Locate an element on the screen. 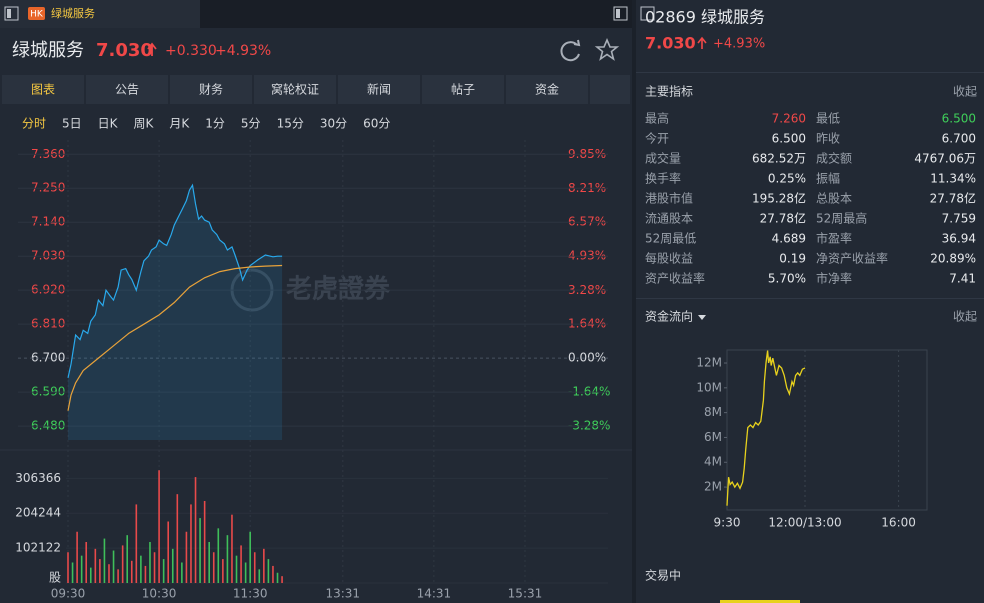 Image resolution: width=984 pixels, height=603 pixels. y2-tick-label: -1.64% is located at coordinates (589, 392).